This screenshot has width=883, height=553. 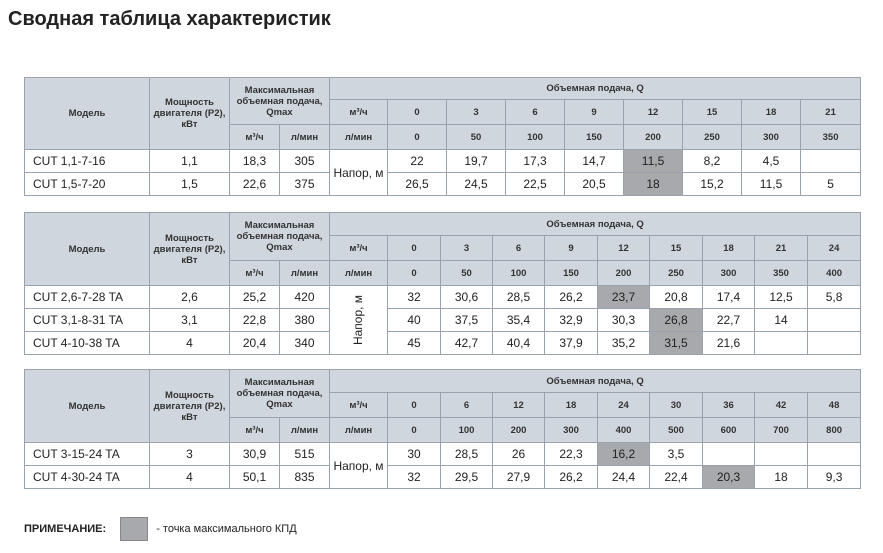 I want to click on flow-lmin: 350, so click(x=781, y=273).